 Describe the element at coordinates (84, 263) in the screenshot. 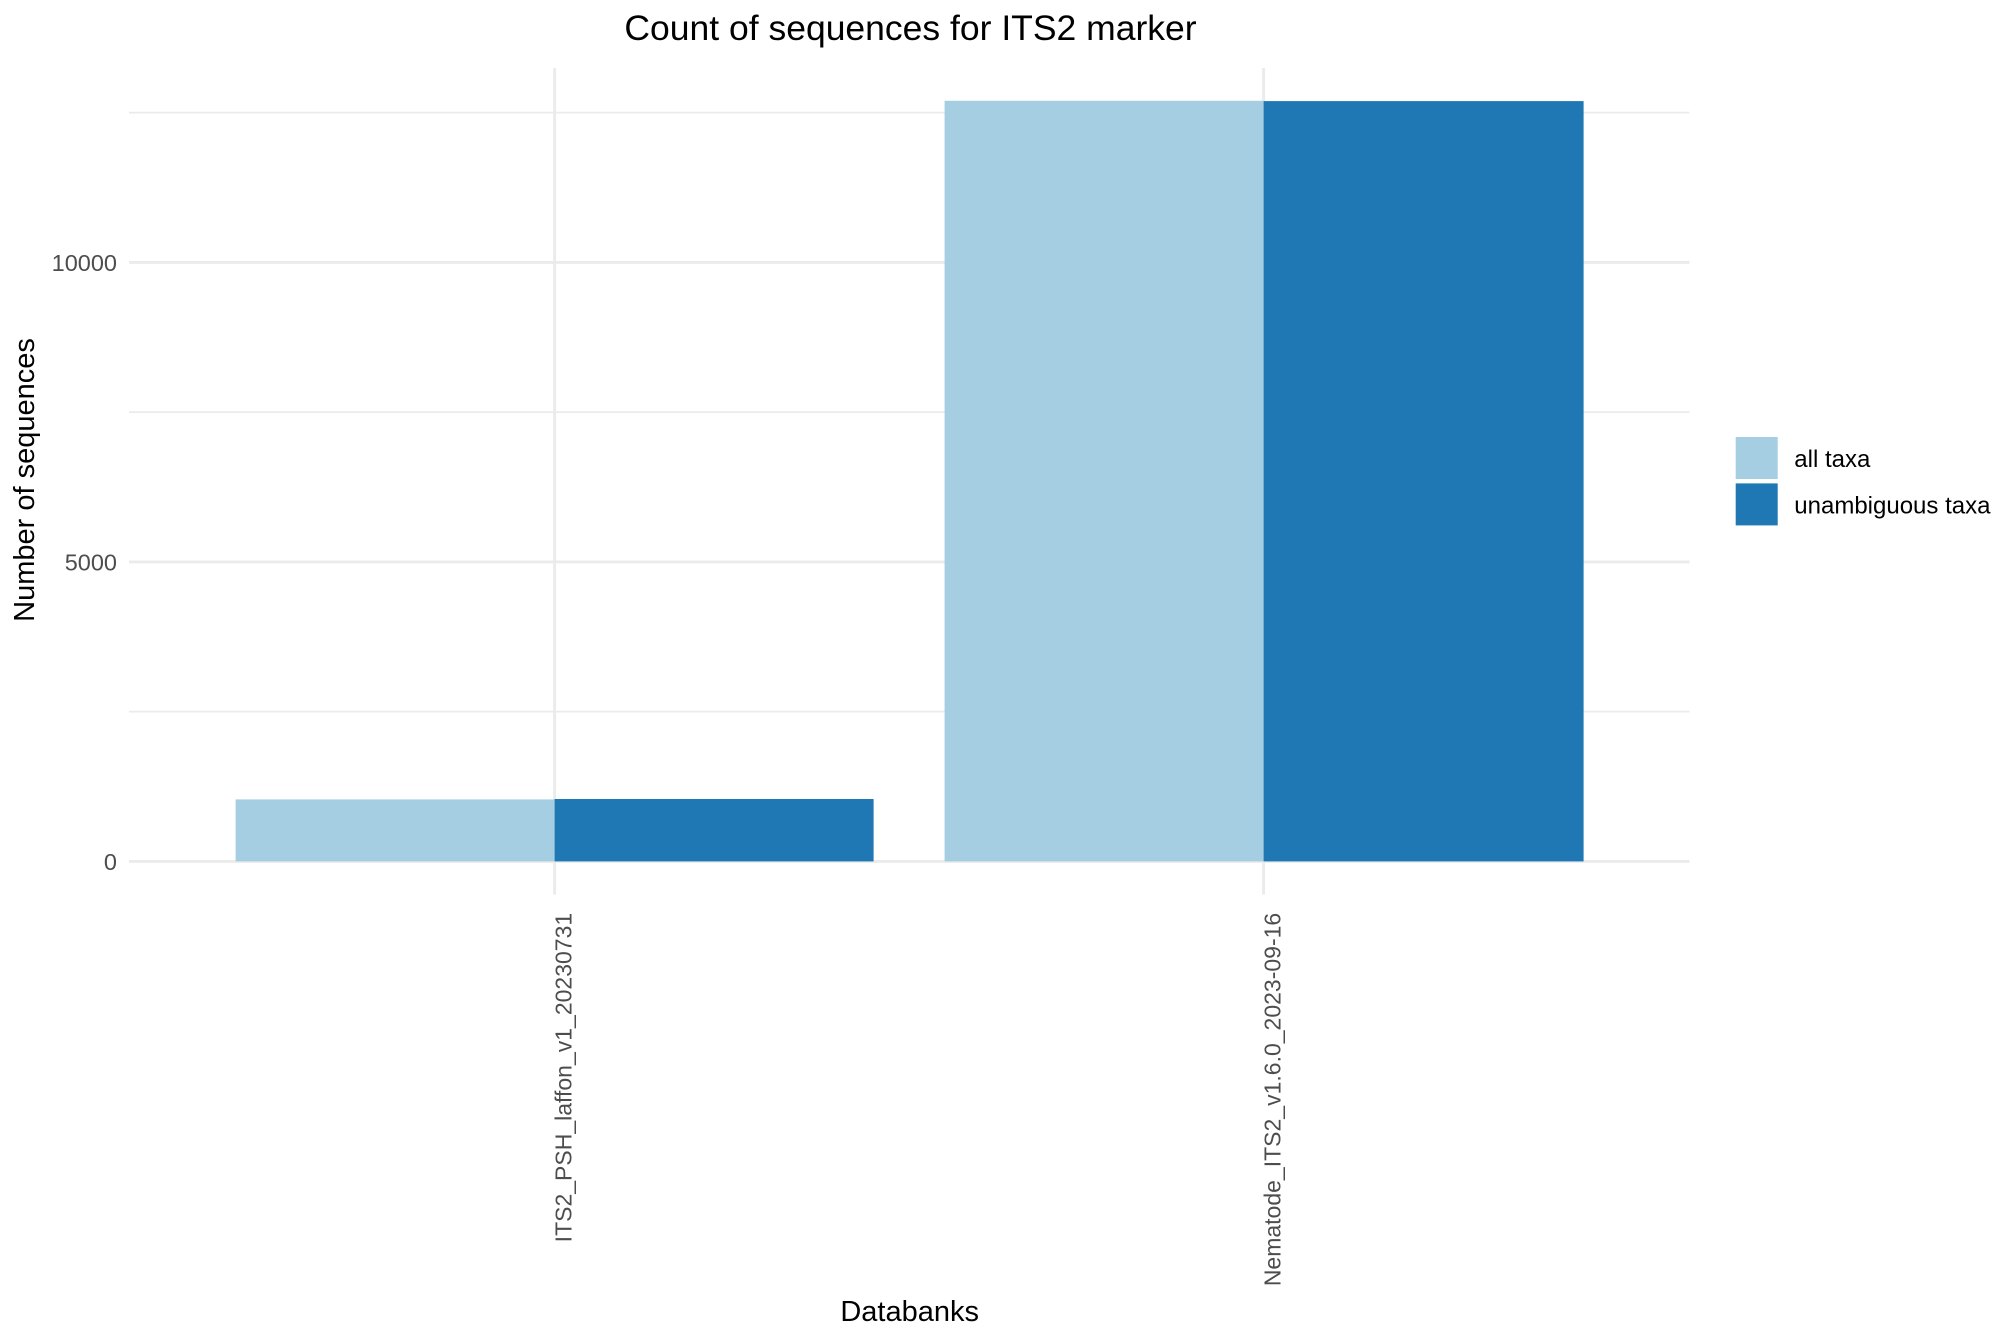

I see `svg-text: 10000` at that location.